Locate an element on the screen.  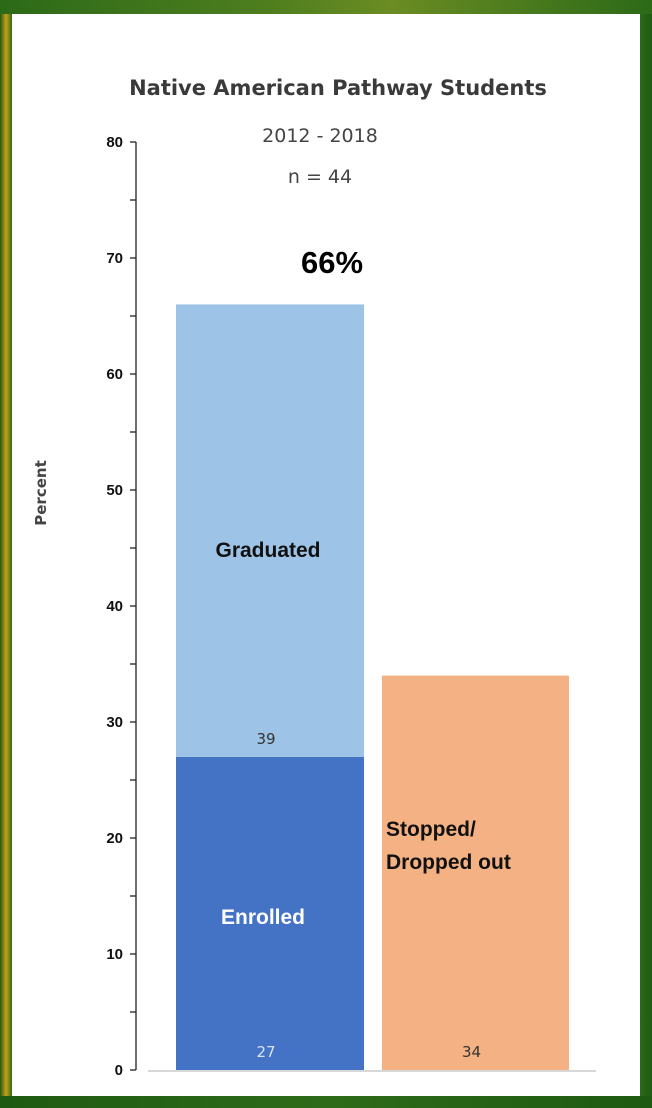
segment-label-stopped-line1: Stopped/ is located at coordinates (431, 829).